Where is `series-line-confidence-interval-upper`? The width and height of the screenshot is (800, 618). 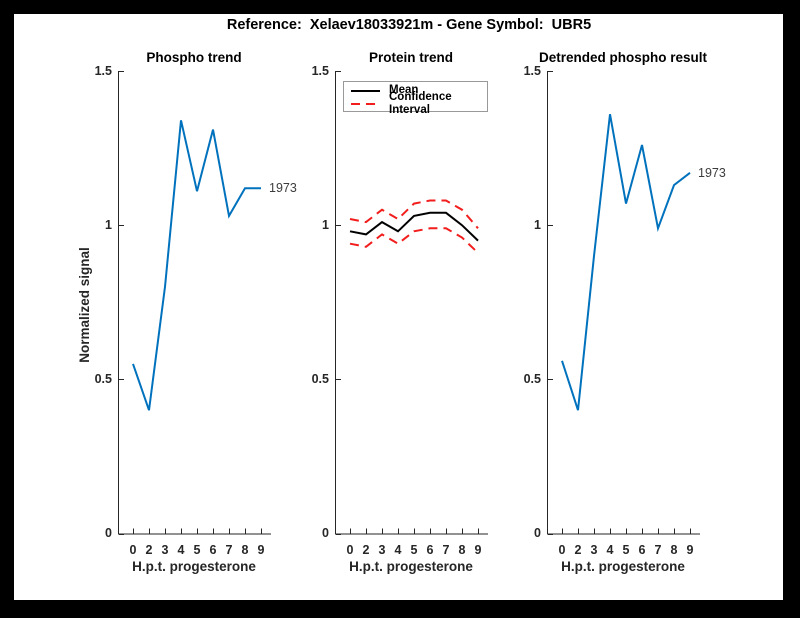
series-line-confidence-interval-upper is located at coordinates (414, 214).